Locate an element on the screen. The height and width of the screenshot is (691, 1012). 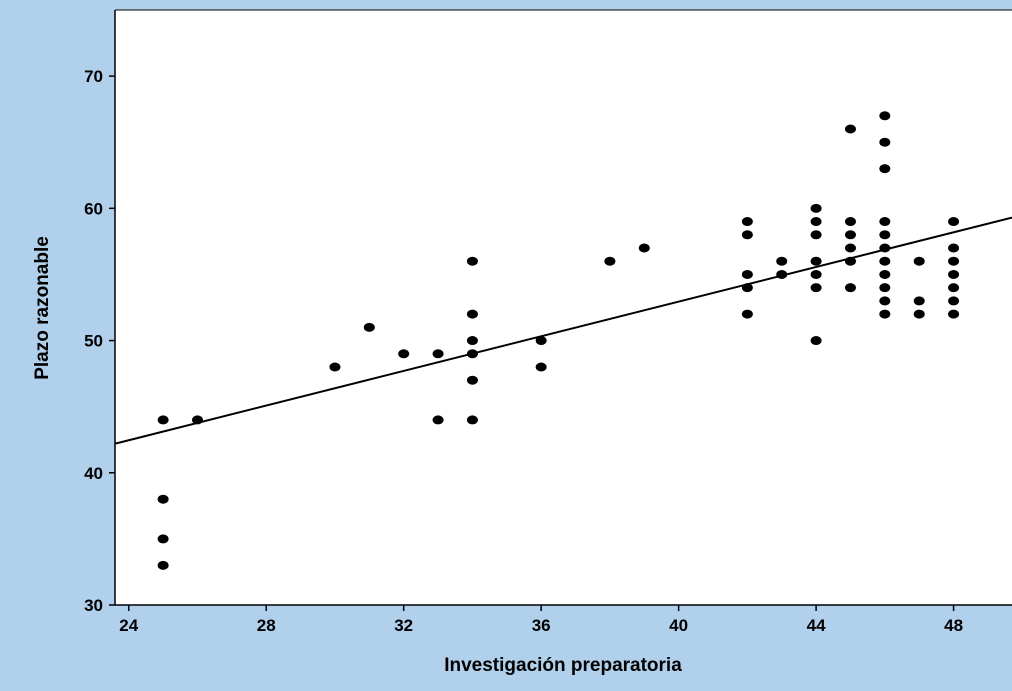
y-axis-title: Plazo razonable is located at coordinates (42, 308).